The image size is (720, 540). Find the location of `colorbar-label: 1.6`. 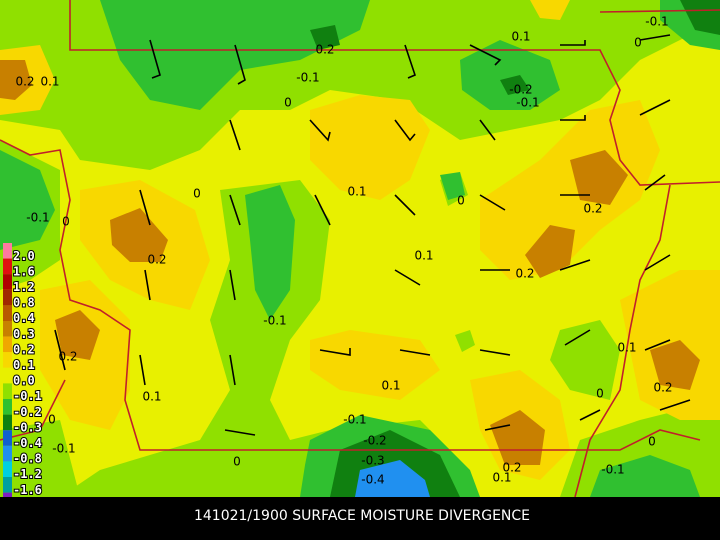

colorbar-label: 1.6 is located at coordinates (24, 271).